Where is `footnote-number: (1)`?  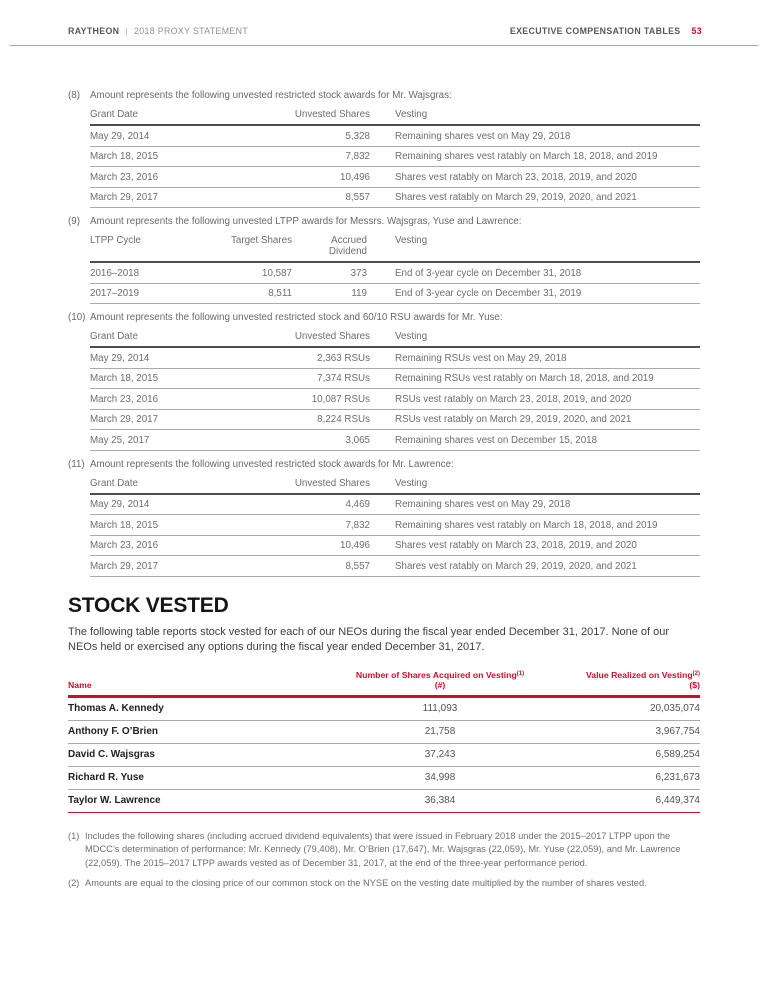 footnote-number: (1) is located at coordinates (74, 835).